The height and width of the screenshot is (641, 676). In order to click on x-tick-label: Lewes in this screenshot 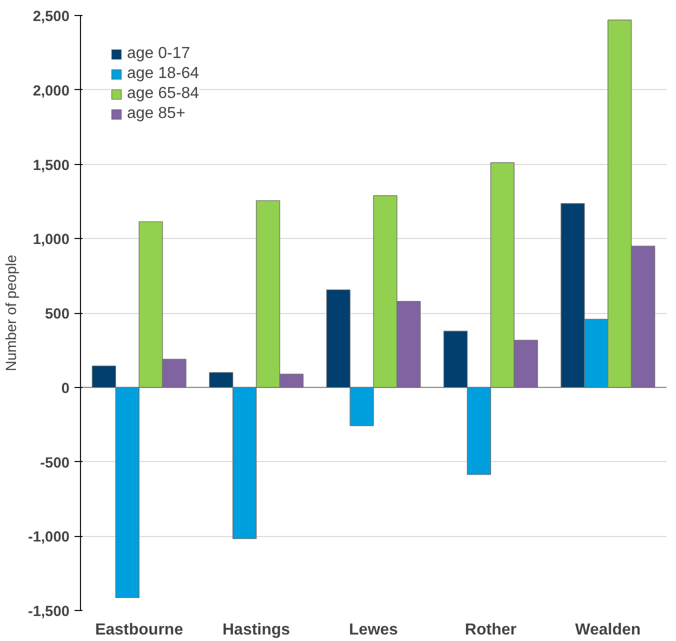, I will do `click(373, 630)`.